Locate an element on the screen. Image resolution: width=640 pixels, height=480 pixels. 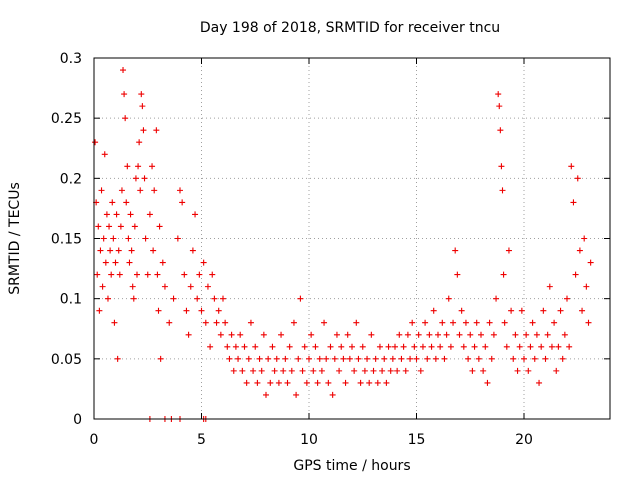
y-tick-label: 0.2 is located at coordinates (71, 179).